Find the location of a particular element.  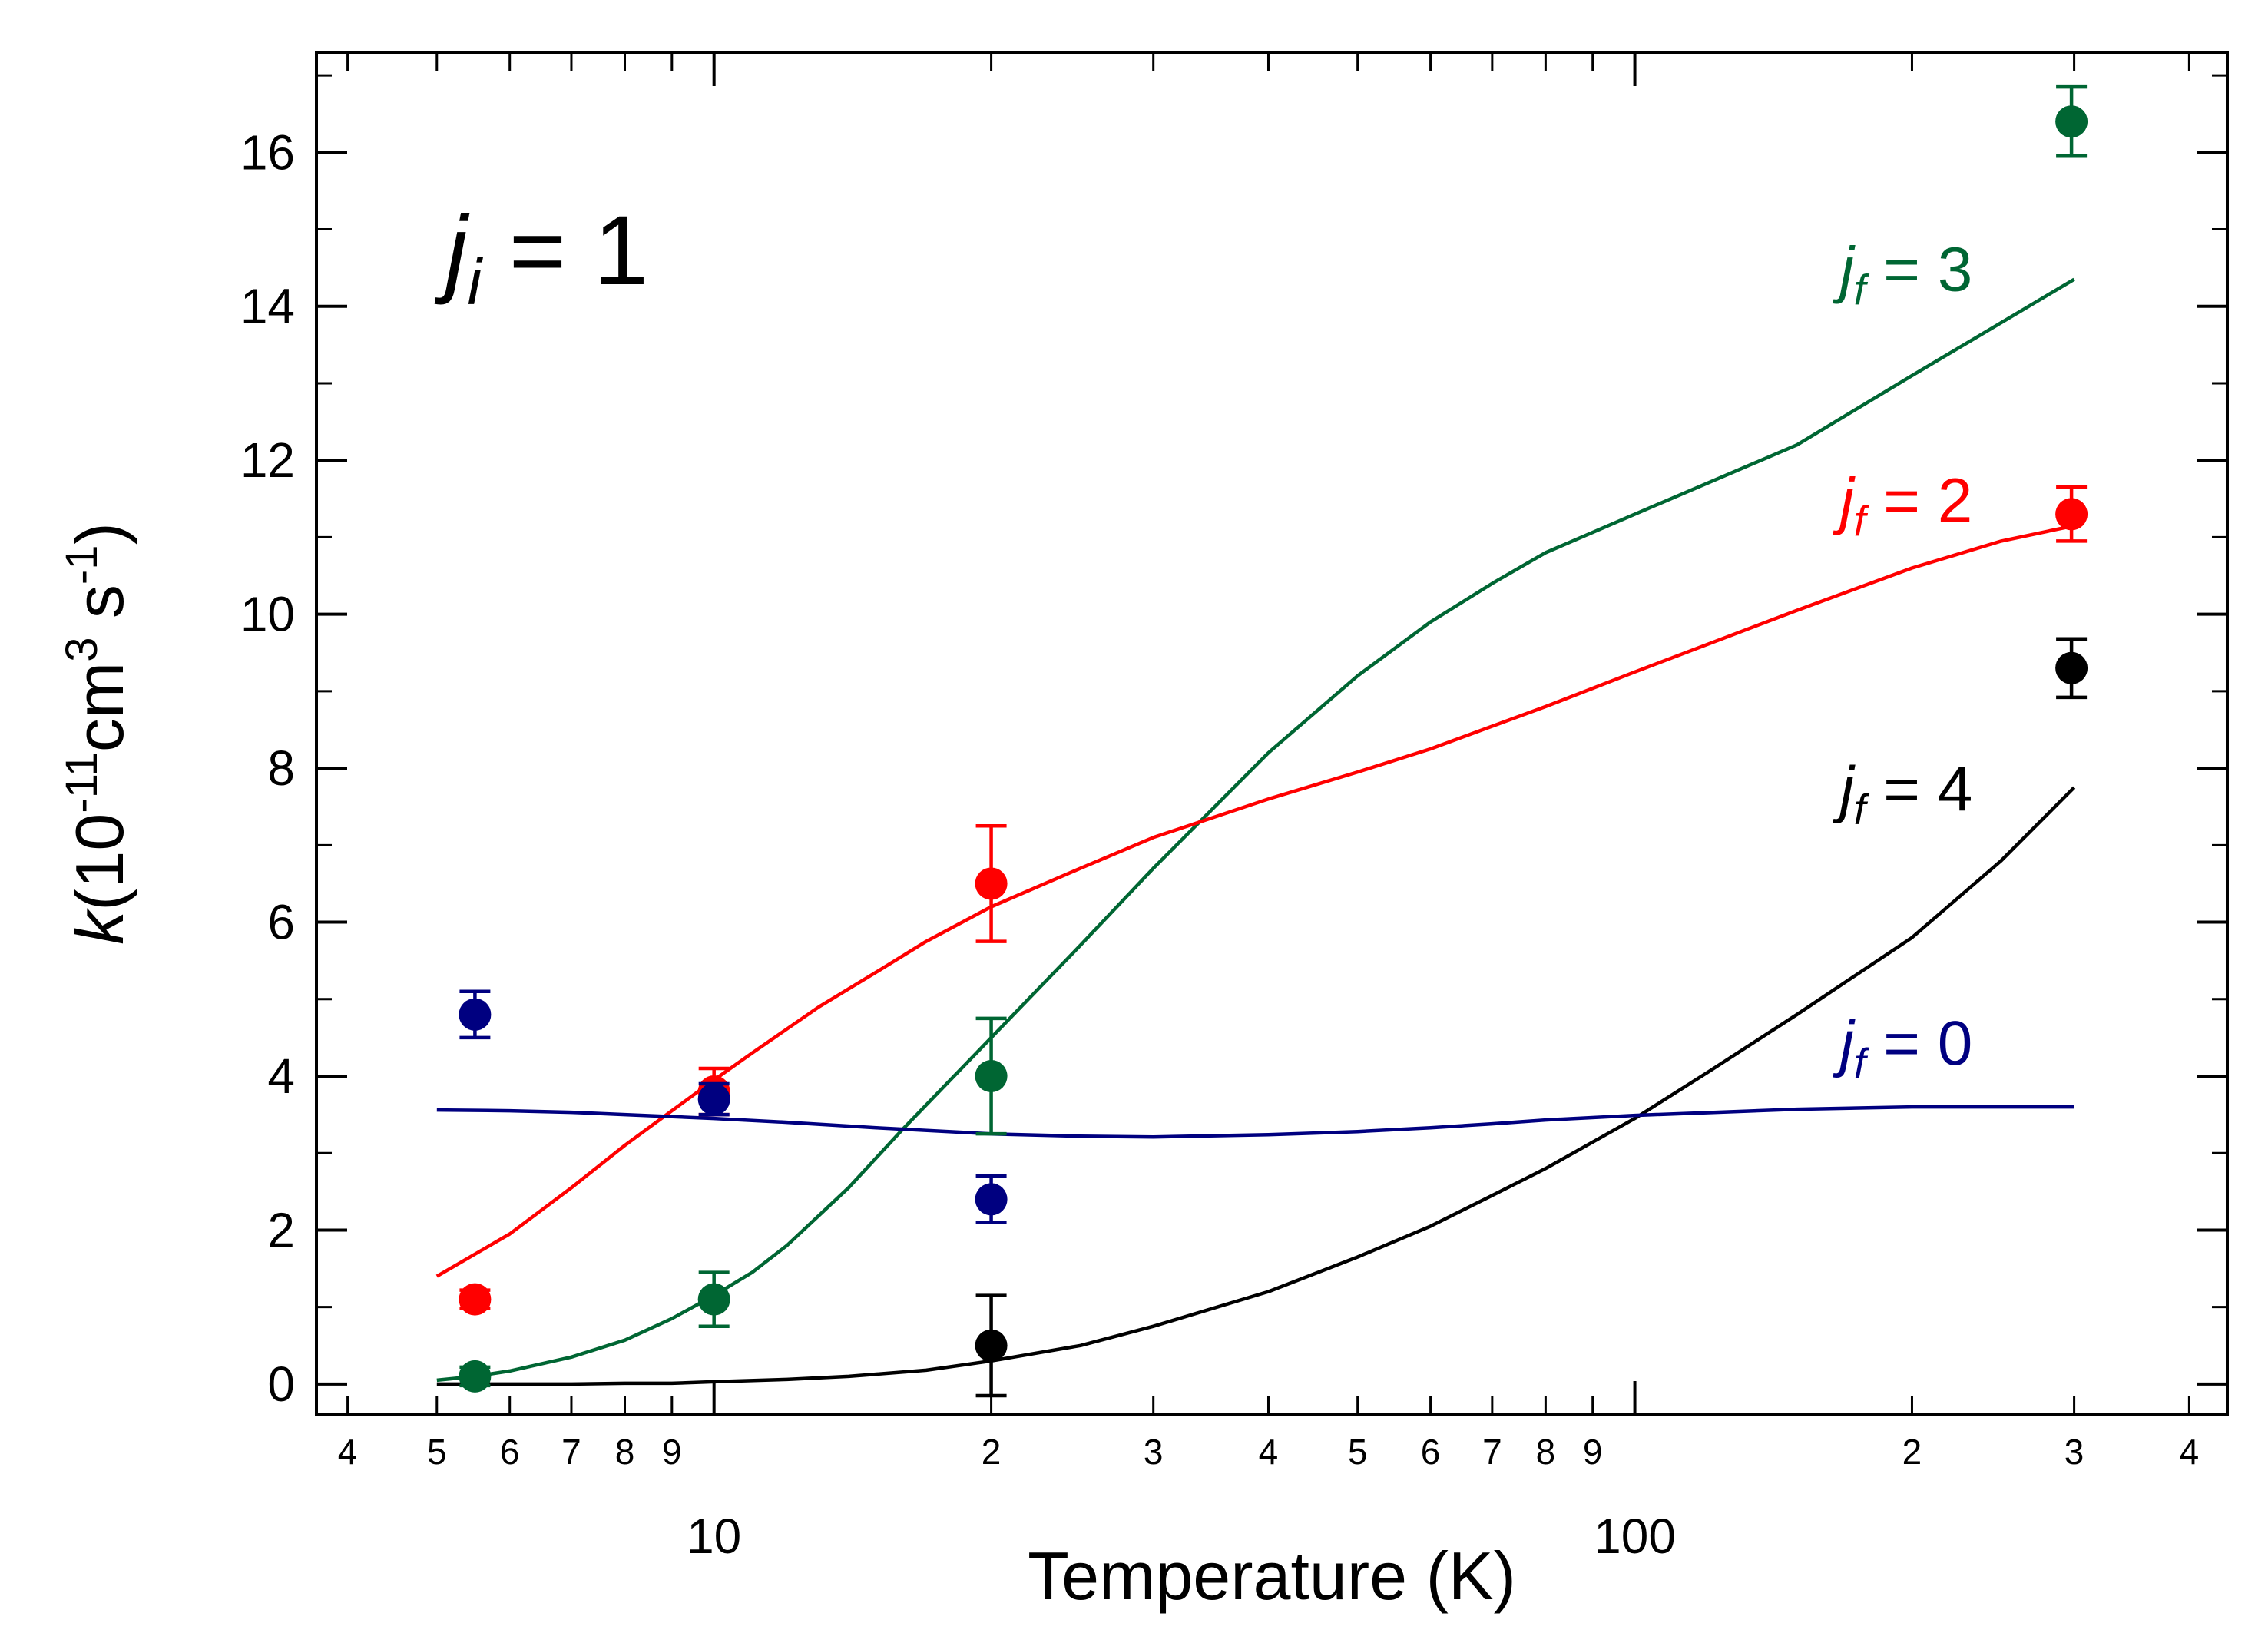

y-tick-label: 0 is located at coordinates (281, 1384).